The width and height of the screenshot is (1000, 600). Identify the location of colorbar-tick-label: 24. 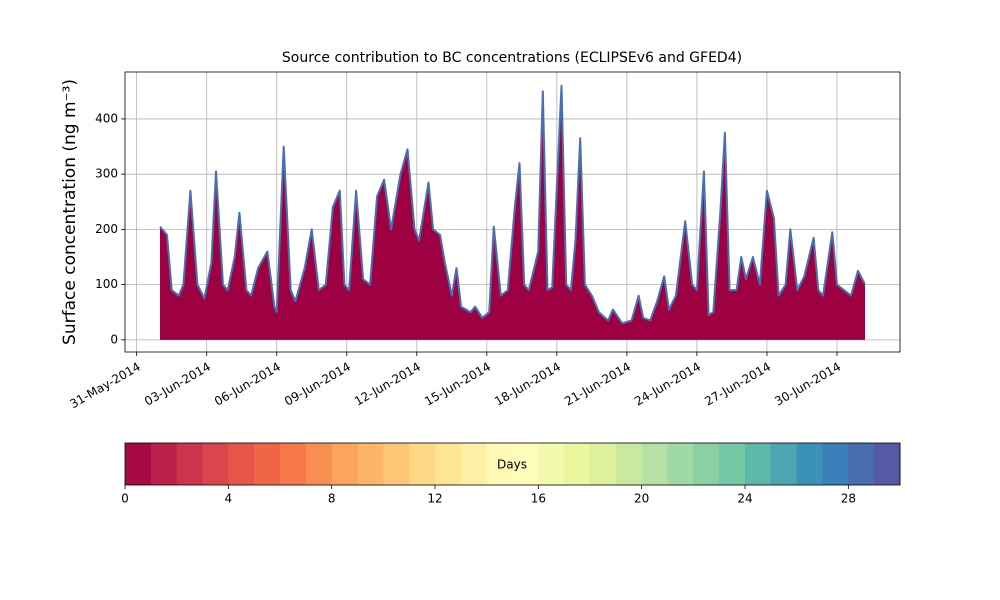
(744, 499).